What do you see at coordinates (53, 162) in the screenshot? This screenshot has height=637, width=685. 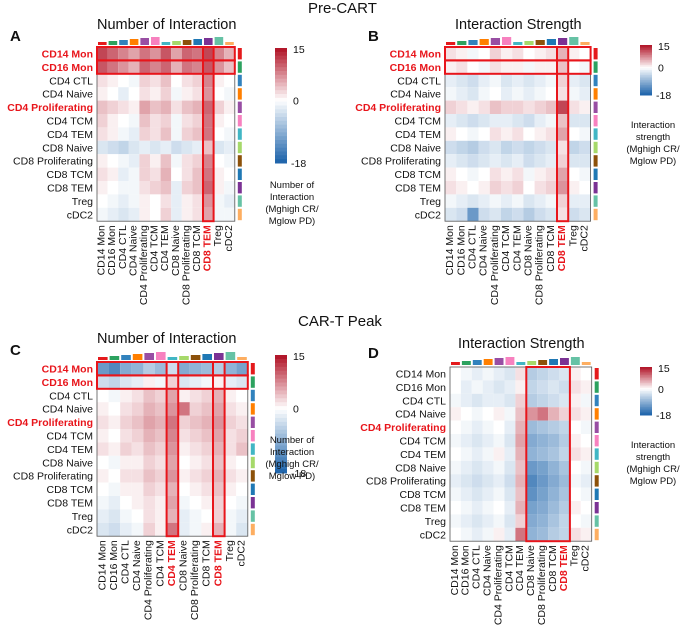 I see `row-label-A: CD8 Proliferating` at bounding box center [53, 162].